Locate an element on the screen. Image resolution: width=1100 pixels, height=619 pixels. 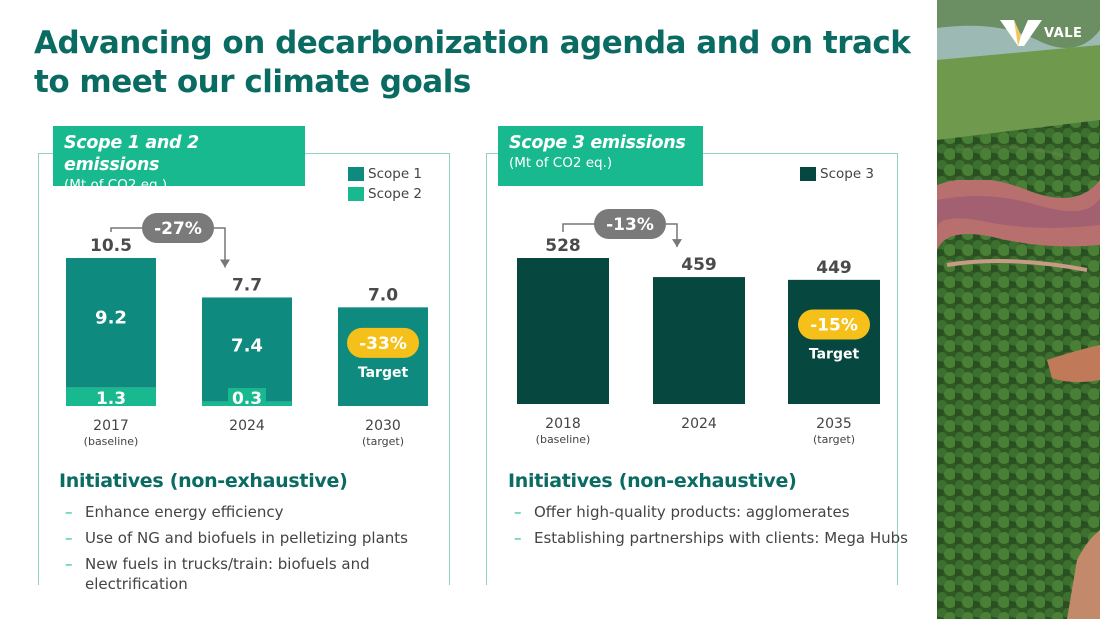
scope3-legend: Scope 3 is located at coordinates (837, 174).